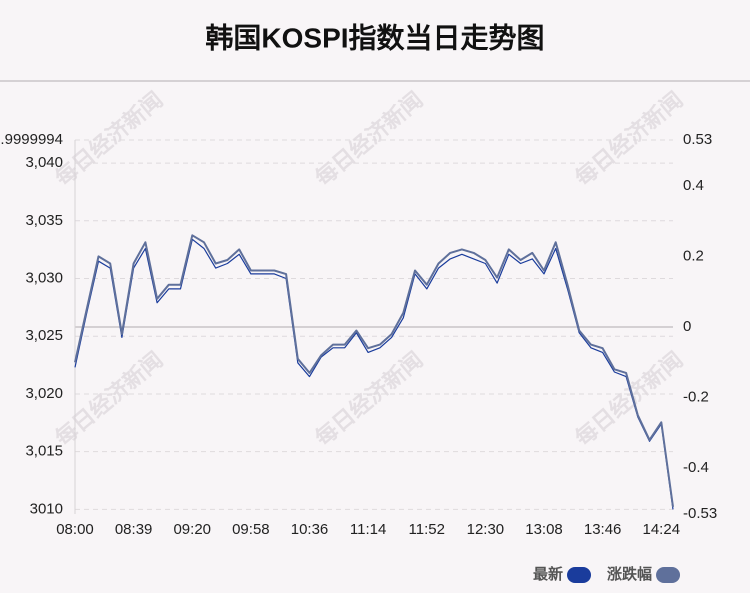  Describe the element at coordinates (44, 393) in the screenshot. I see `y-tick-label: 3,020` at that location.